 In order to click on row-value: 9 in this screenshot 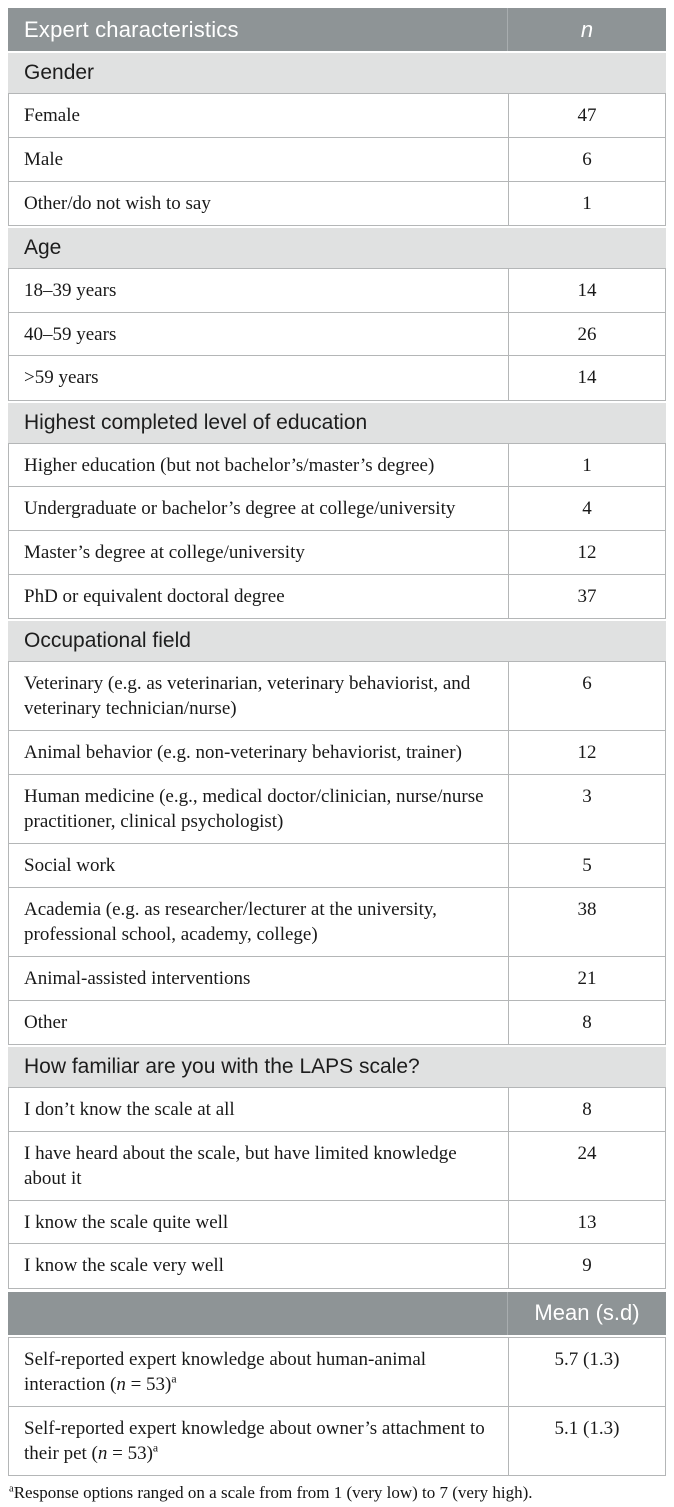, I will do `click(587, 1266)`.